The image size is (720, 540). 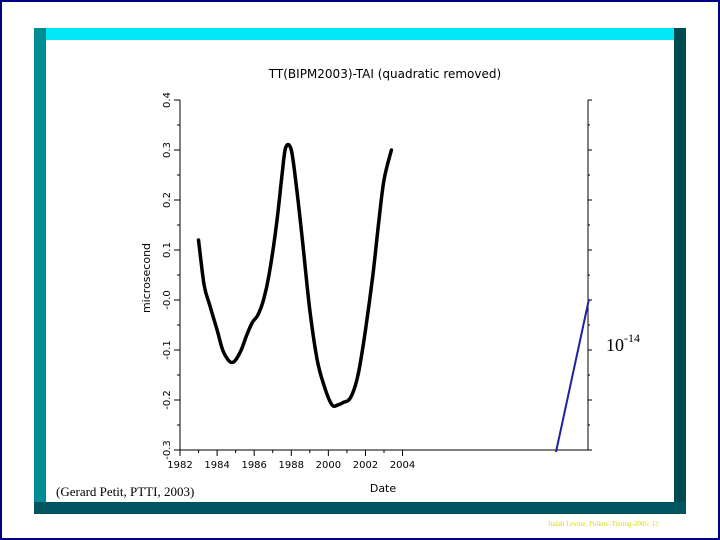 What do you see at coordinates (603, 524) in the screenshot?
I see `slide-footer: Judah Levine, Pulkov-Timing-2005: 12` at bounding box center [603, 524].